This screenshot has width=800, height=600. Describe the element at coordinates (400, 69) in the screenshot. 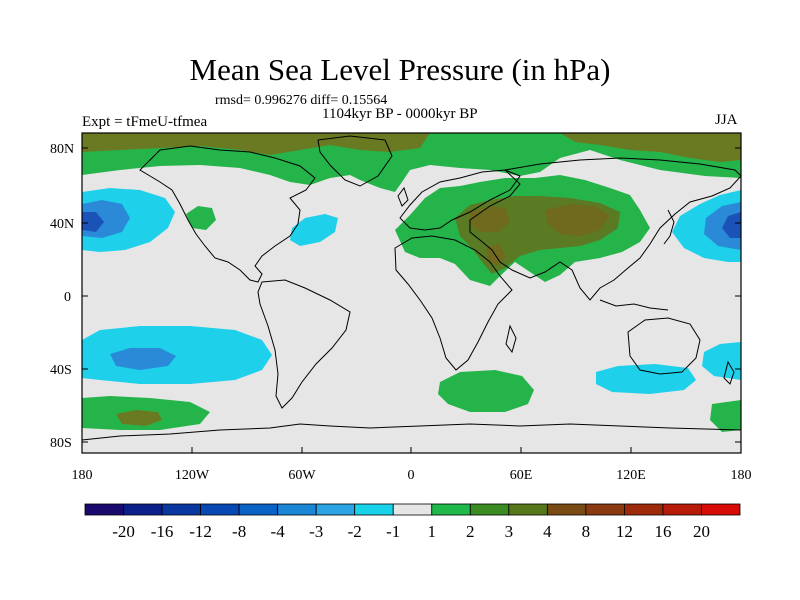

I see `map-title: Mean Sea Level Pressure (in hPa)` at that location.